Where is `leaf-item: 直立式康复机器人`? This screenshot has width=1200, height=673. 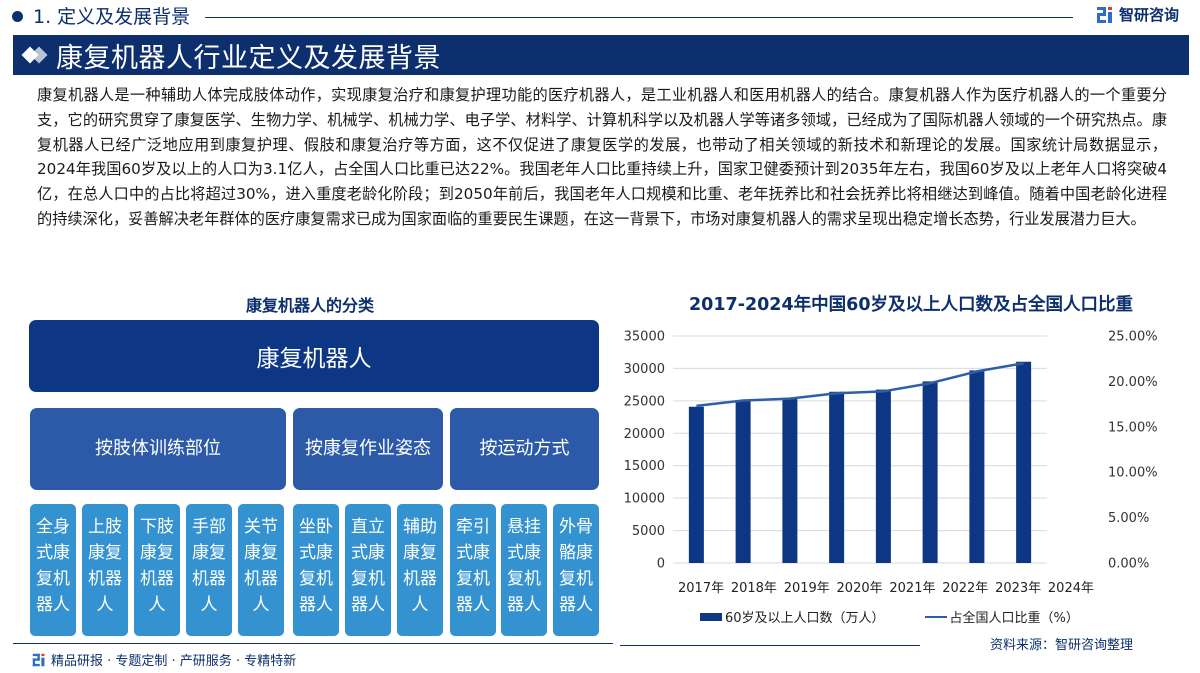 leaf-item: 直立式康复机器人 is located at coordinates (368, 570).